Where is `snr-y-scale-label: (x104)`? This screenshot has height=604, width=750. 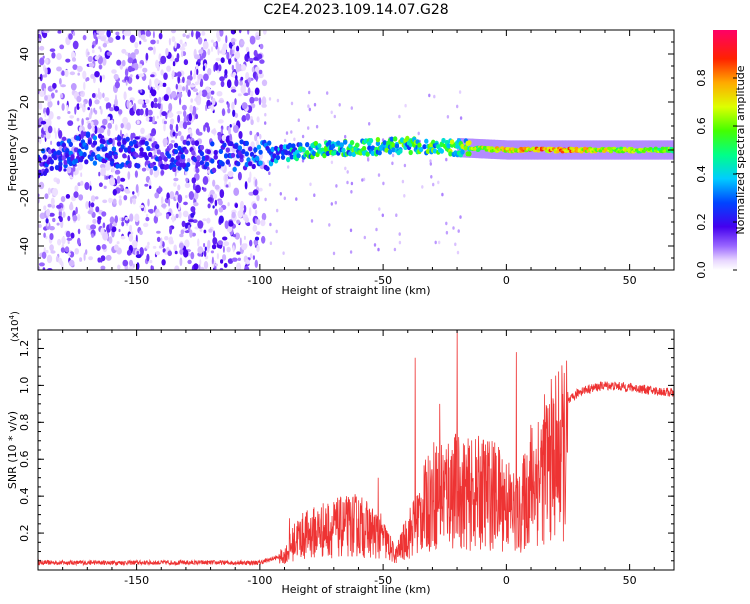
snr-y-scale-label: (x104) is located at coordinates (14, 326).